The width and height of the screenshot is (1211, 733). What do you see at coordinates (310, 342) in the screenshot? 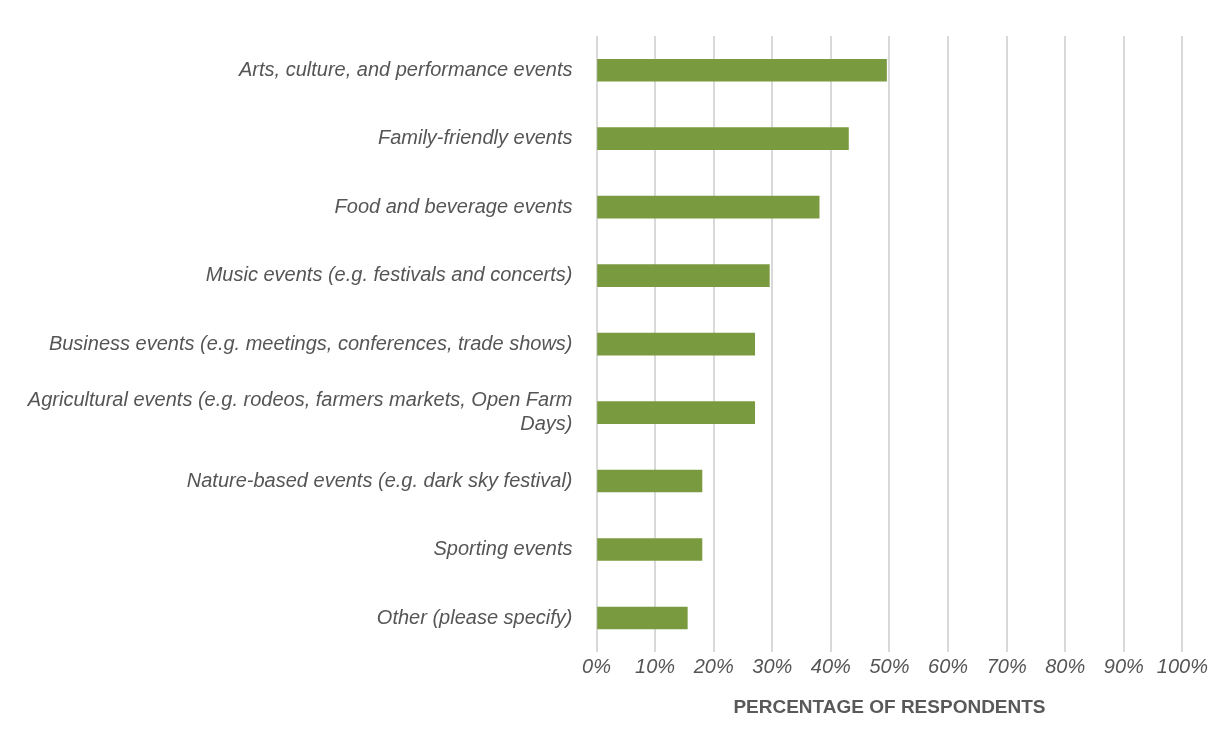
I see `y-tick-label: Business events (e.g. meetings, conferences, trade shows)` at bounding box center [310, 342].